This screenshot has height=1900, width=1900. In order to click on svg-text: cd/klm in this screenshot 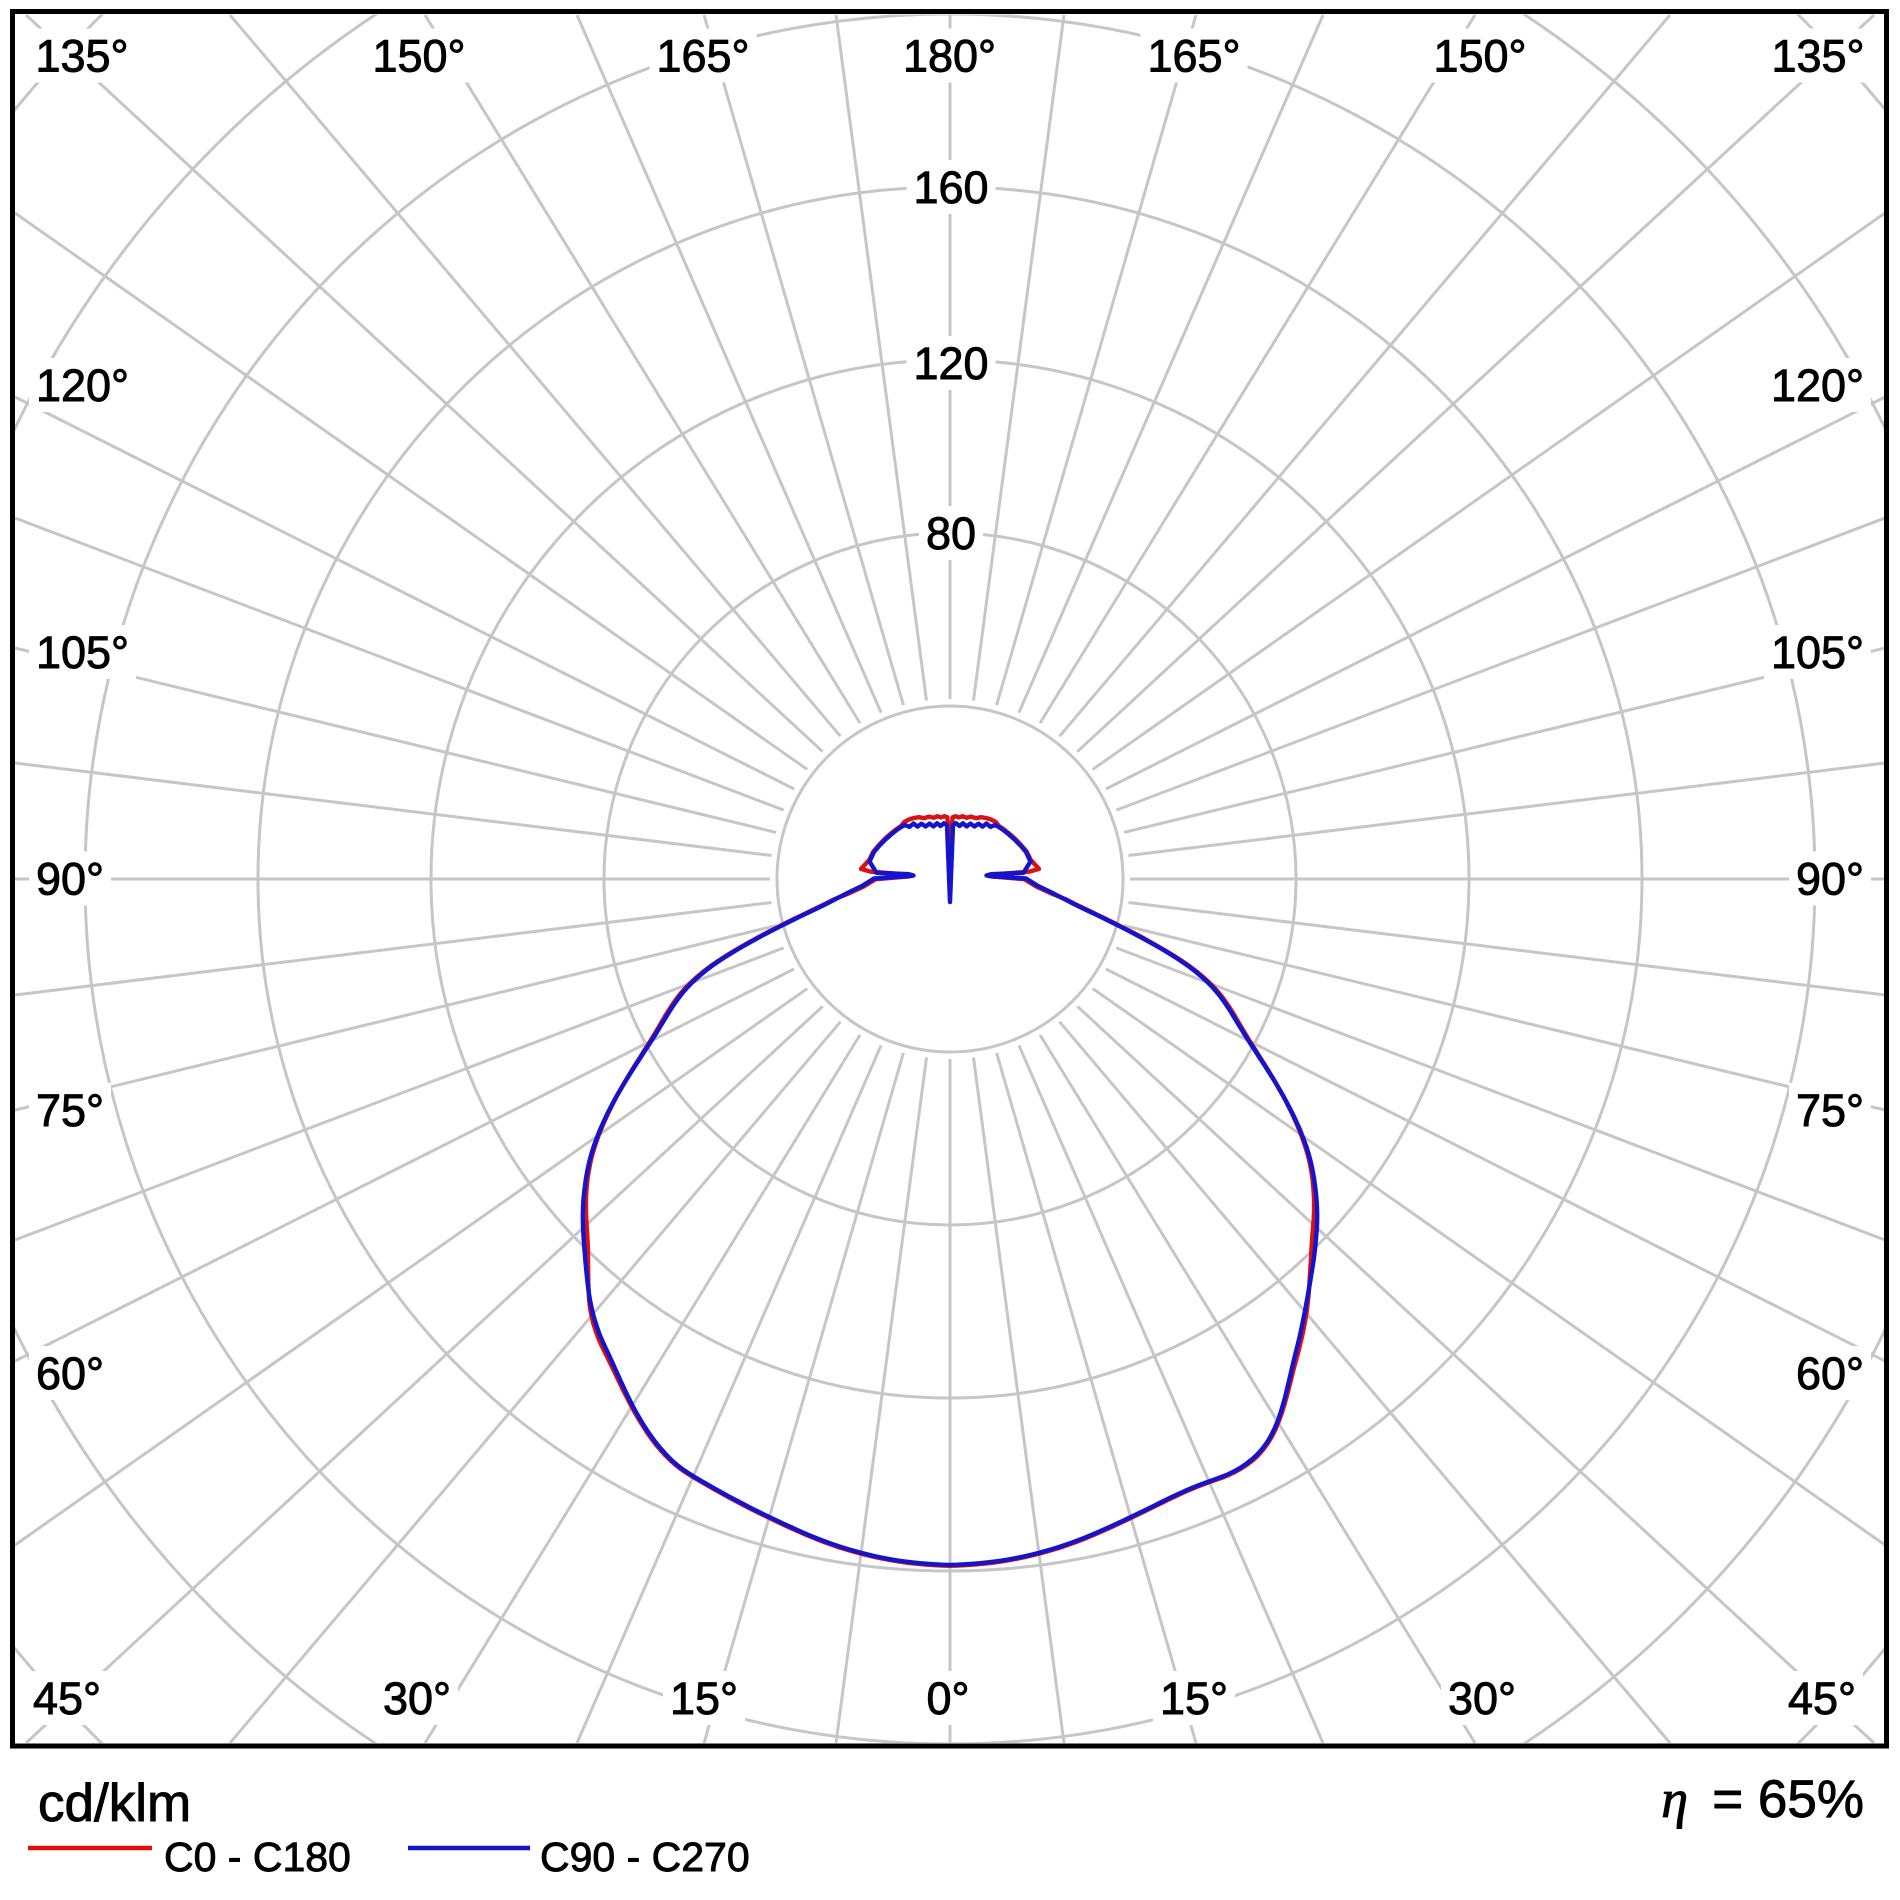, I will do `click(114, 1803)`.